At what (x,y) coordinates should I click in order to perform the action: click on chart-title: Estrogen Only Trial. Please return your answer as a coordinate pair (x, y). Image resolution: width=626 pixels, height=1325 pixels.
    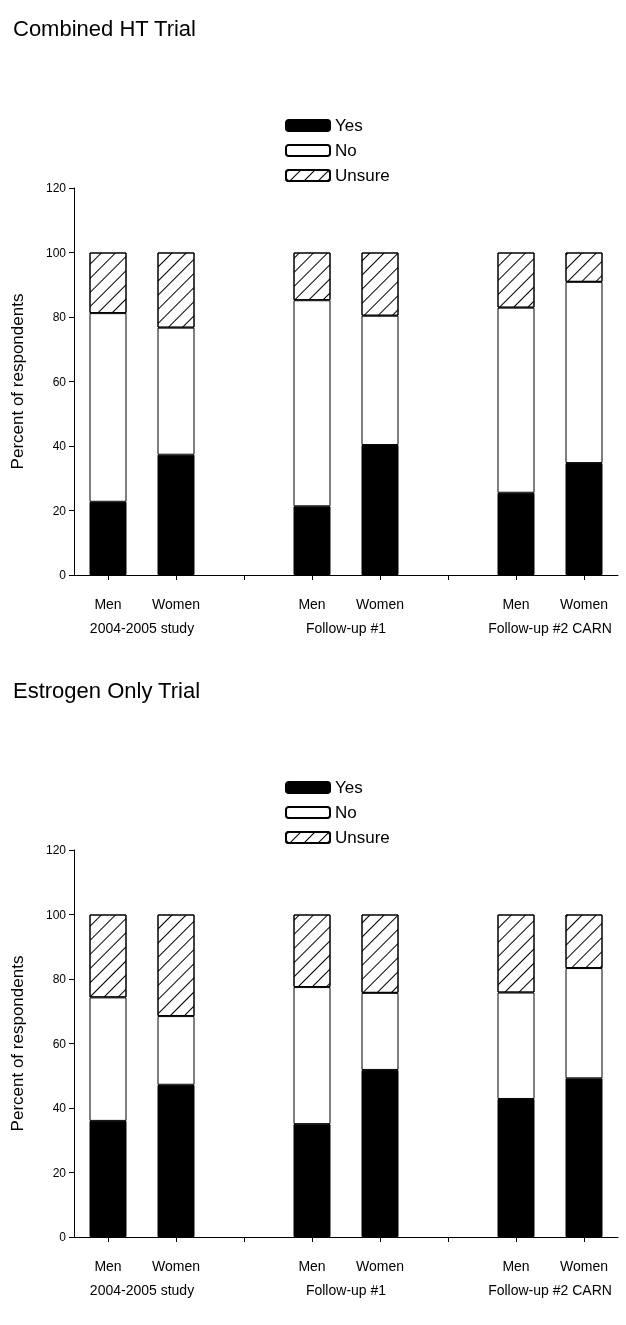
    Looking at the image, I should click on (107, 690).